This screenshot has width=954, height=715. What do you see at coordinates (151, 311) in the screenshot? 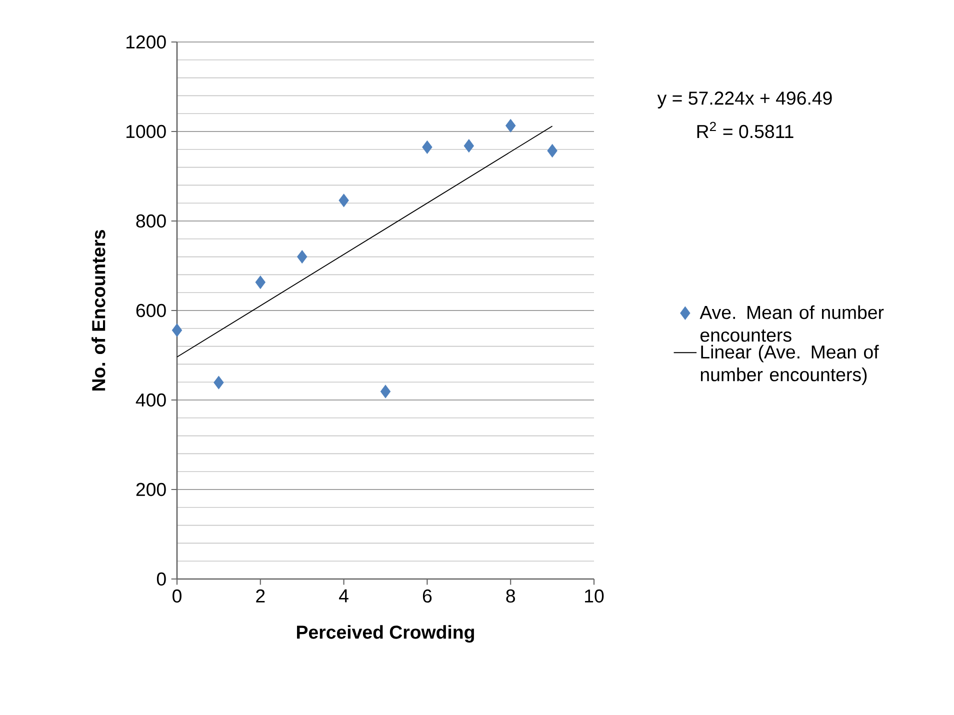
I see `y-tick-label: 600` at bounding box center [151, 311].